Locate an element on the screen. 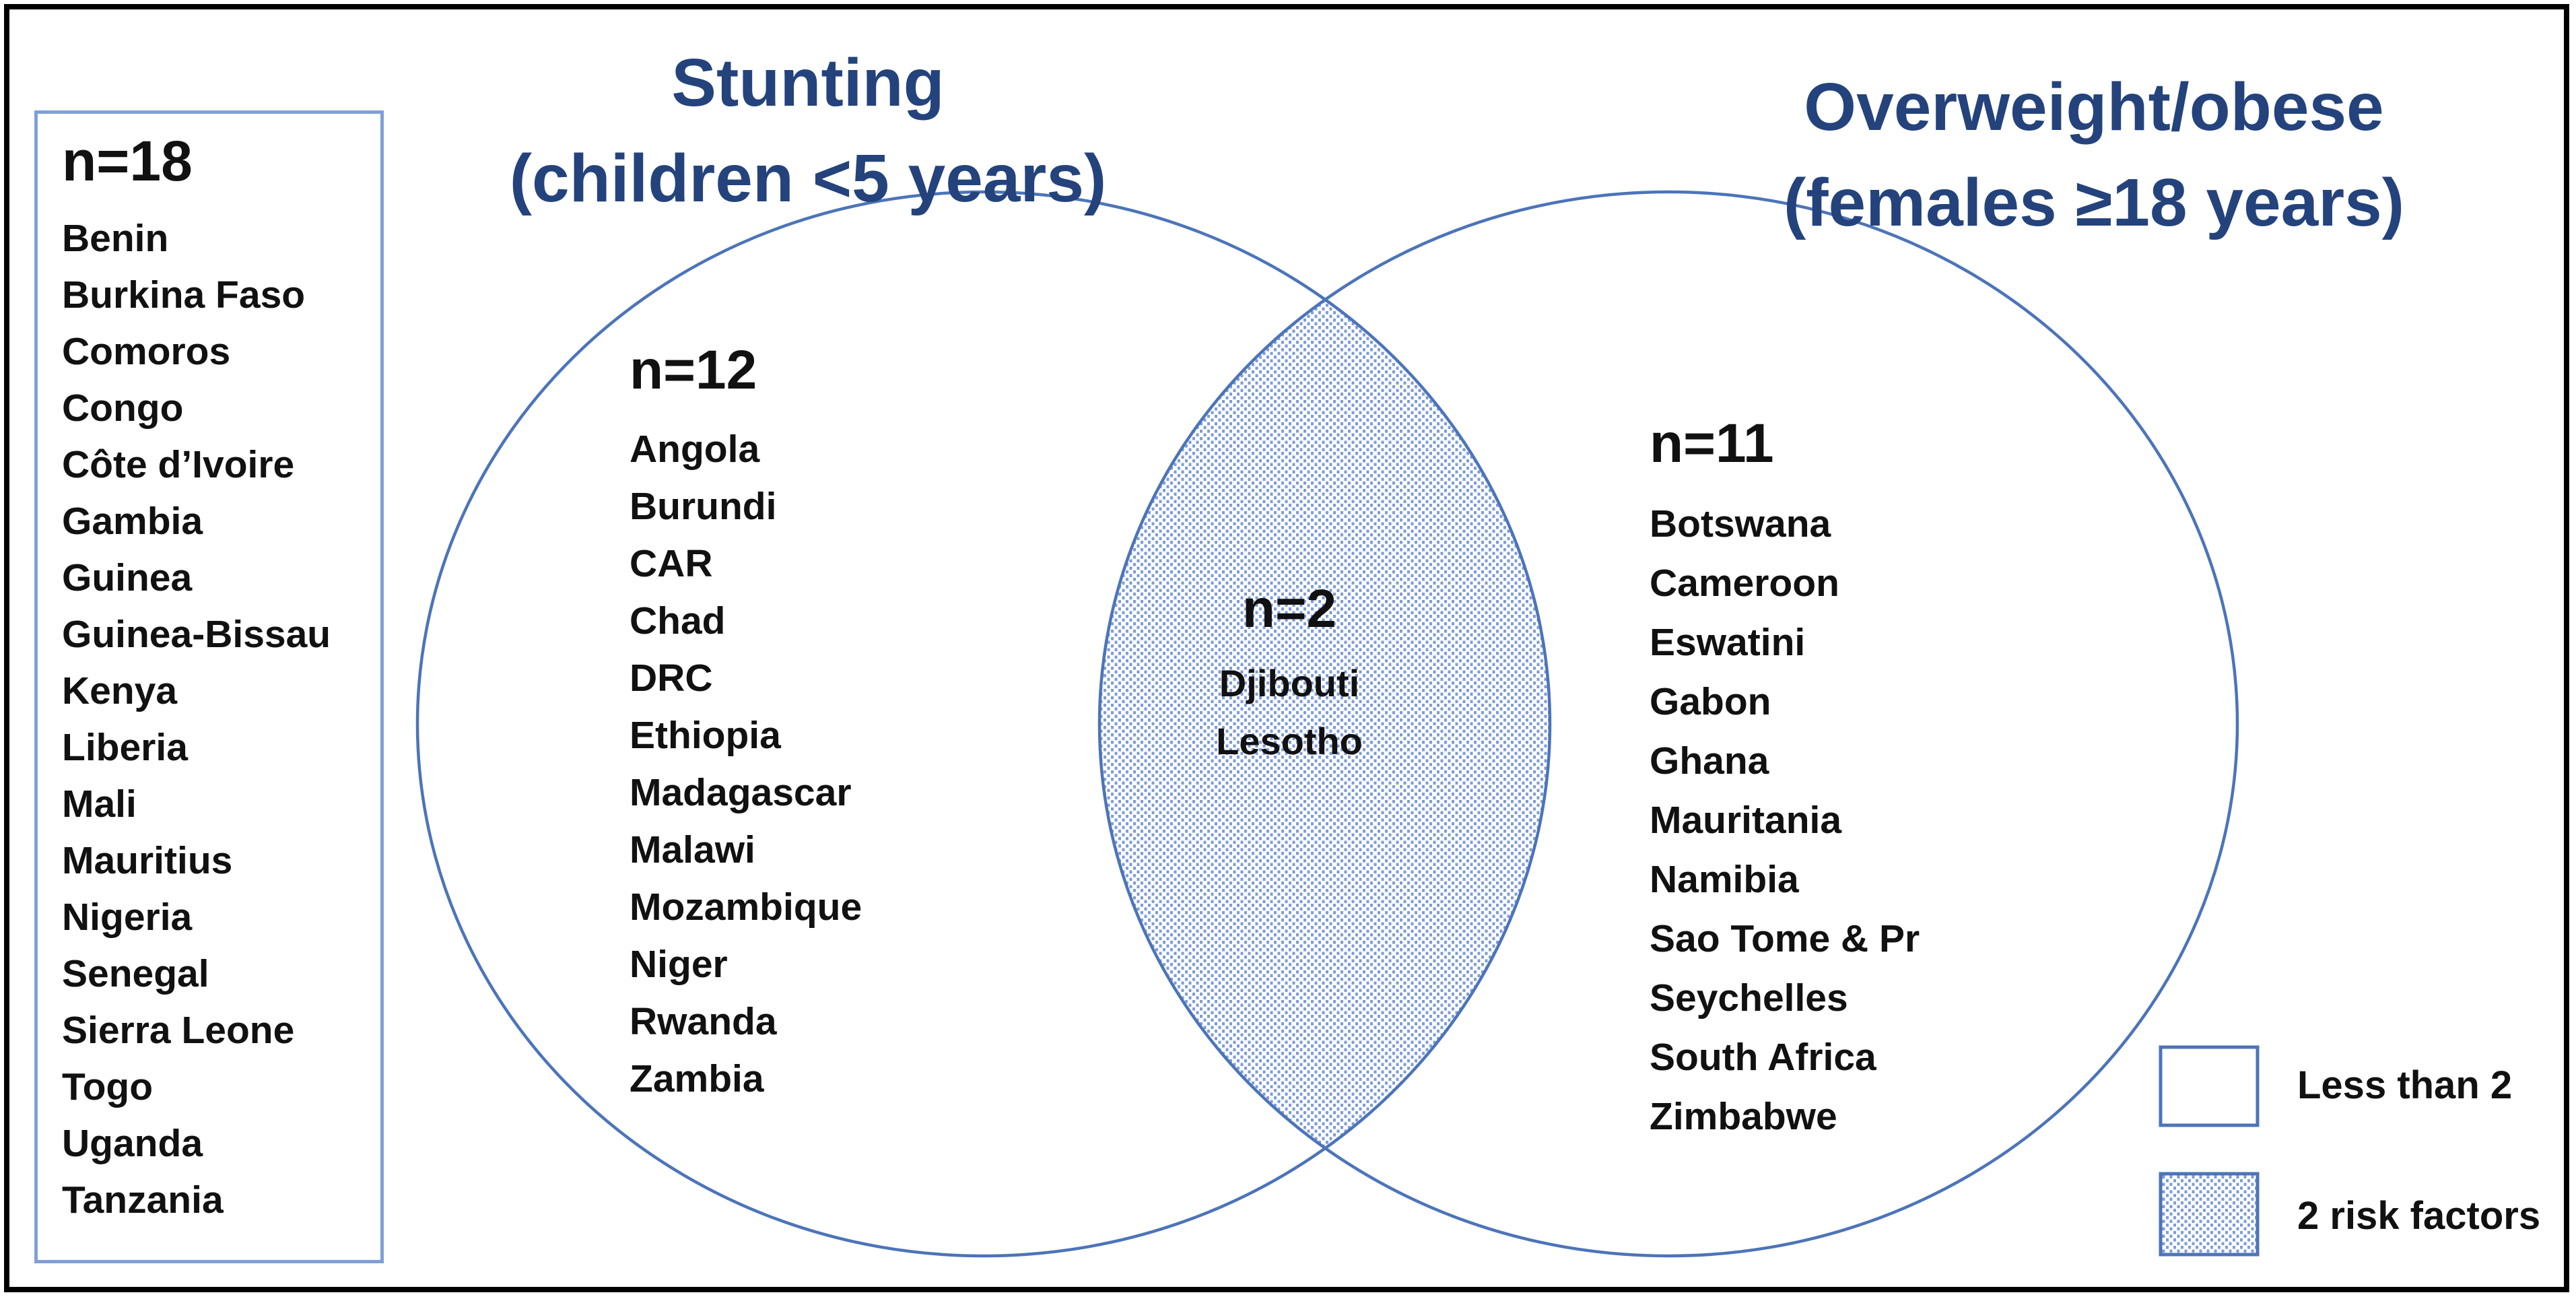 Image resolution: width=2576 pixels, height=1299 pixels. country-item: Burkina Faso is located at coordinates (184, 295).